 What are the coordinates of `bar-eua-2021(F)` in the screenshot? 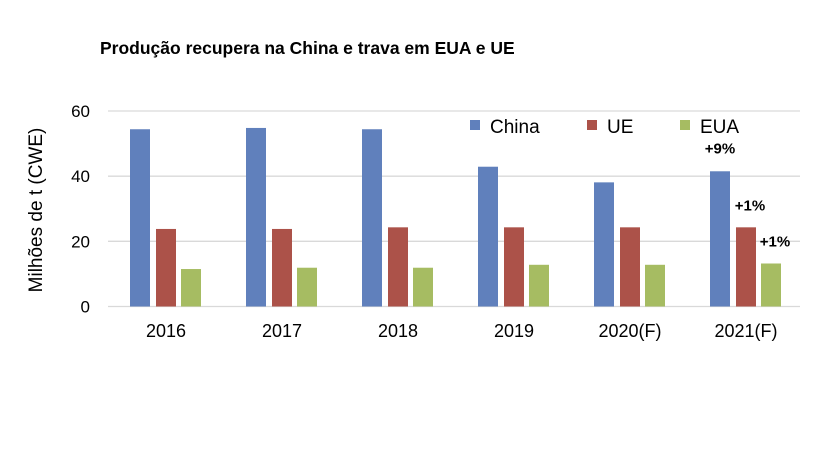 It's located at (771, 285).